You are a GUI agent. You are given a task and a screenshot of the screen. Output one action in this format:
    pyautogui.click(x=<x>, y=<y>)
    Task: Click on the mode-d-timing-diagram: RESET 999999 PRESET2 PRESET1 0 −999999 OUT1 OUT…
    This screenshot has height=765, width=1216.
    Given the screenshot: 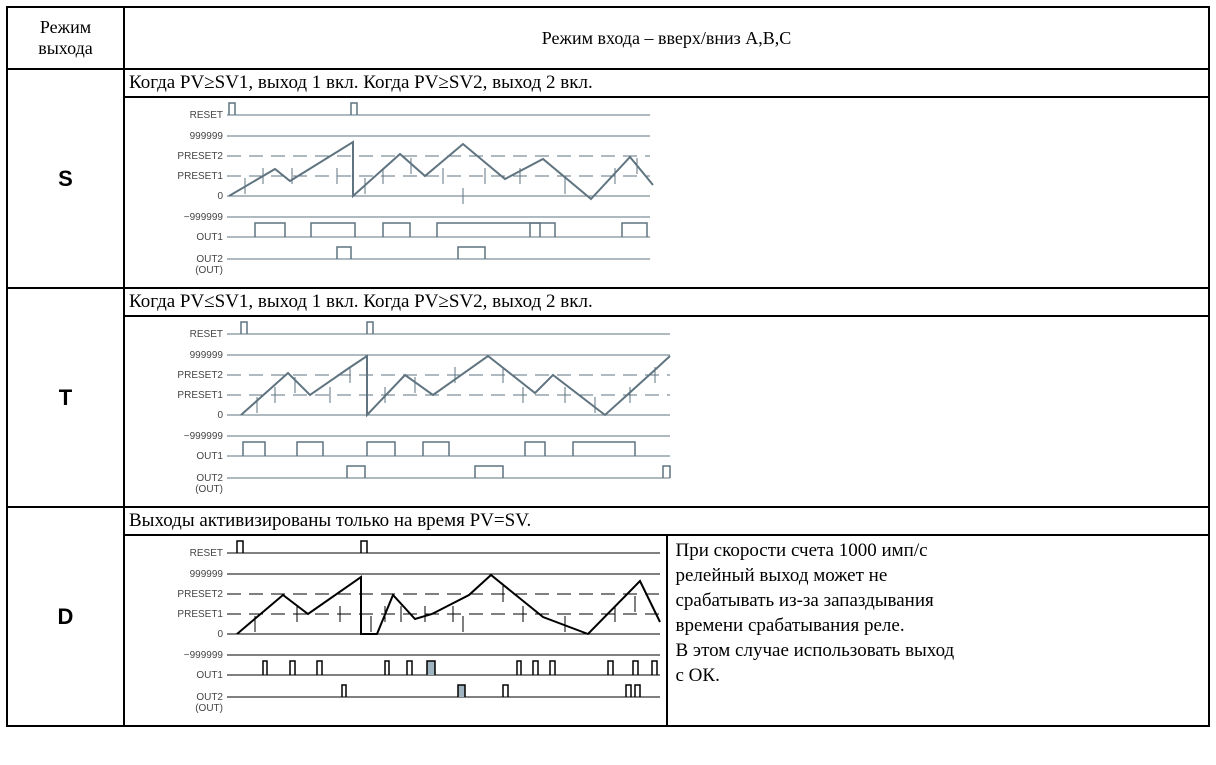 What is the action you would take?
    pyautogui.click(x=419, y=627)
    